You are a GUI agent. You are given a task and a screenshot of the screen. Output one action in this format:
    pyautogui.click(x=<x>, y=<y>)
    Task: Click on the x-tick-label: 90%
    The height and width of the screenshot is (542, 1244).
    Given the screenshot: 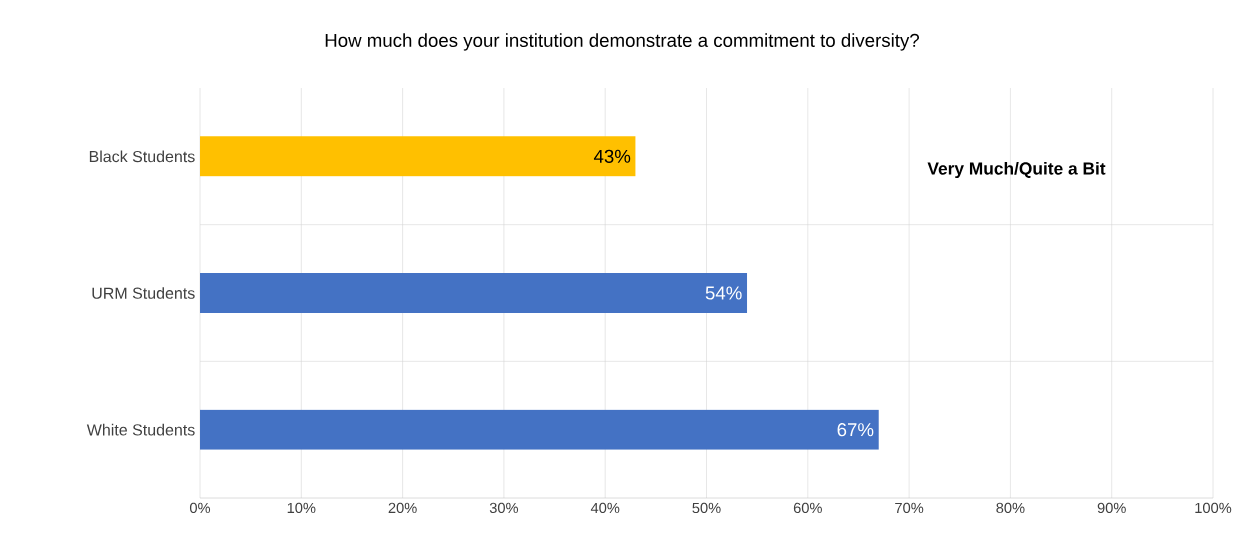 What is the action you would take?
    pyautogui.click(x=1111, y=508)
    